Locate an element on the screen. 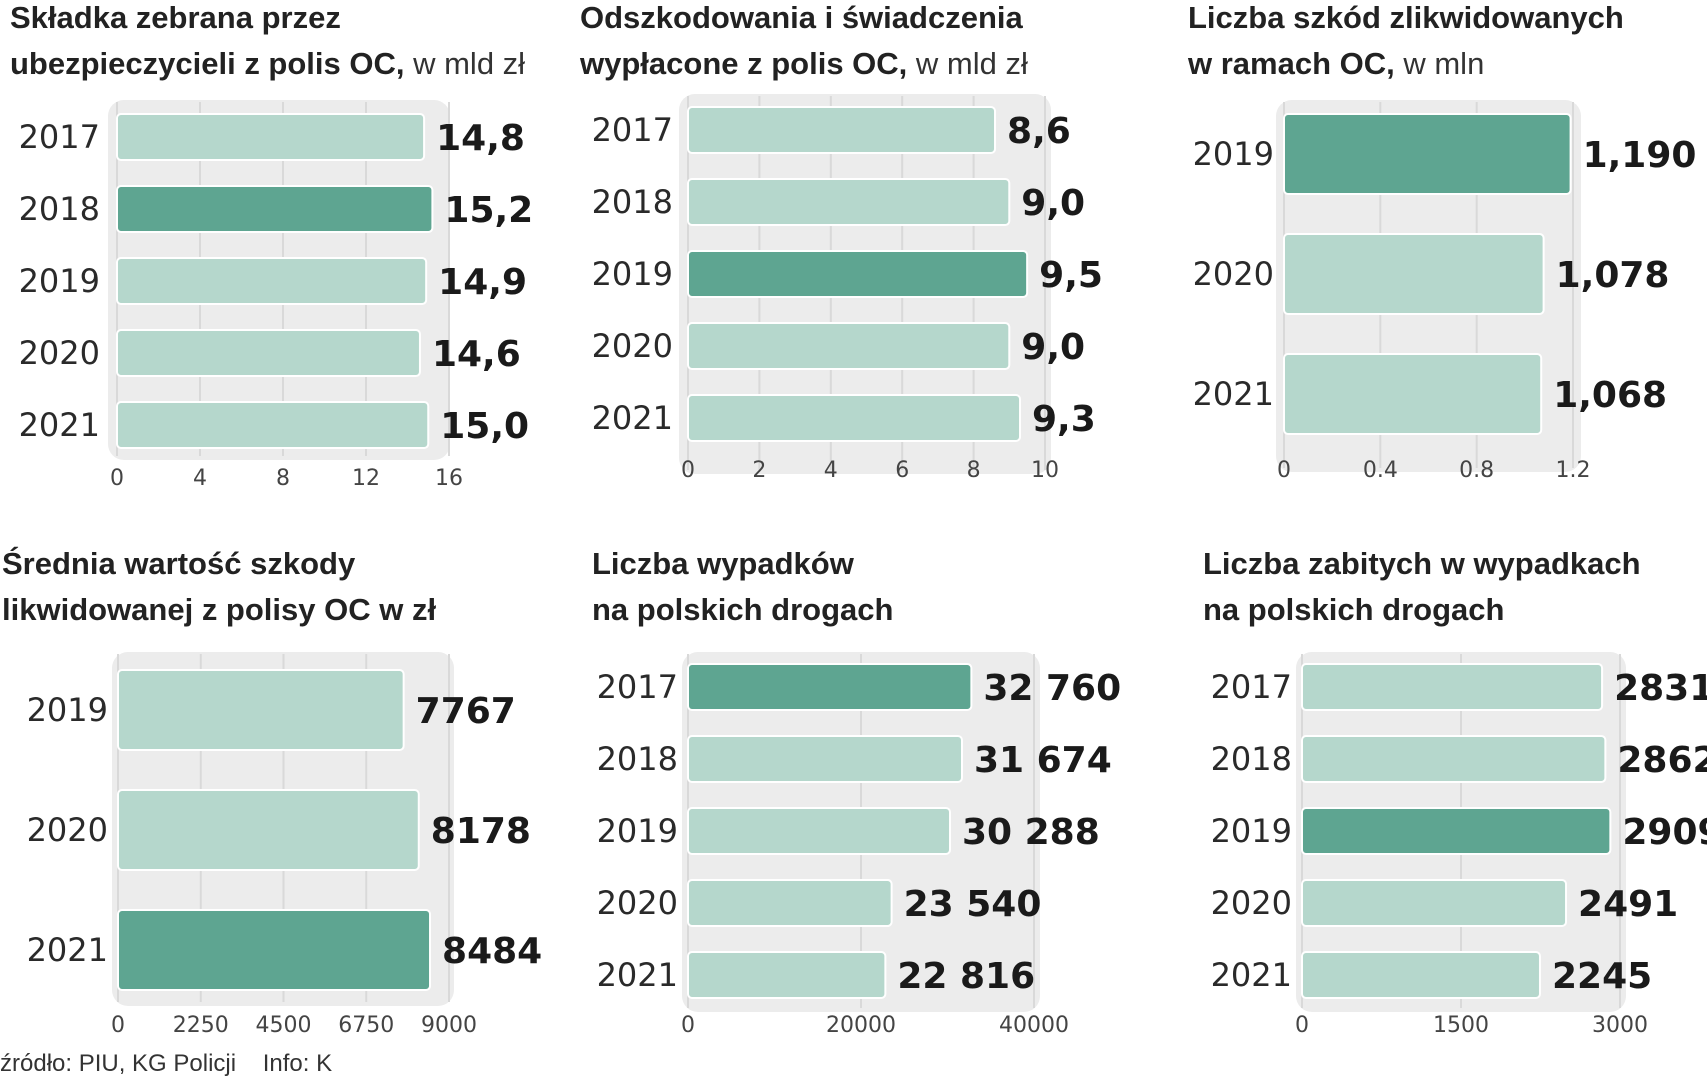 Image resolution: width=1707 pixels, height=1080 pixels. chart-title-line: likwidowanej z polisy OC w zł is located at coordinates (219, 609).